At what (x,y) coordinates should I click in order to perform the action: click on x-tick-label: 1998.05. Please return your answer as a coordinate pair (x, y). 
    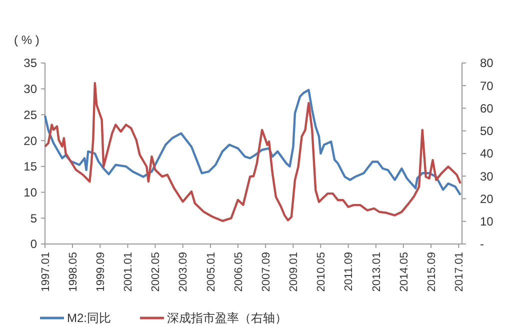
    Looking at the image, I should click on (73, 272).